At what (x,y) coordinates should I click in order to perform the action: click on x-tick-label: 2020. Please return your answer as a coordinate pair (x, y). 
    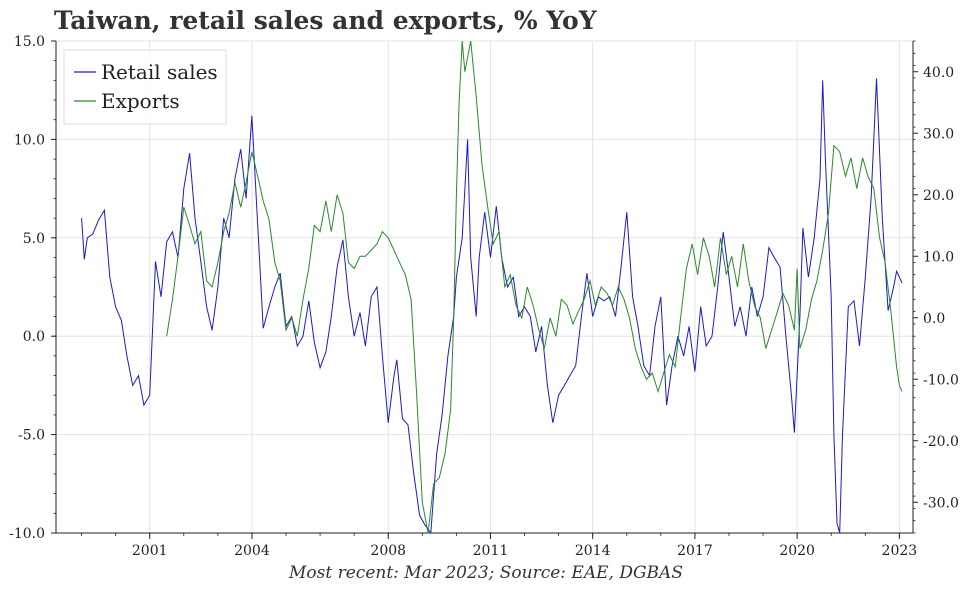
    Looking at the image, I should click on (797, 551).